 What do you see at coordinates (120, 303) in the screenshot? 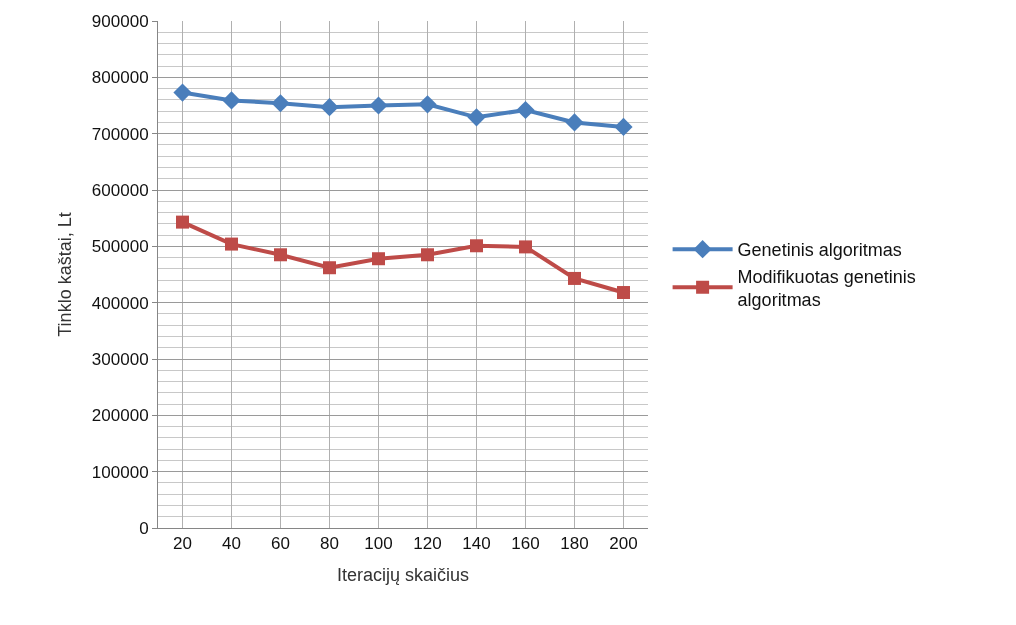
I see `y-tick-label: 400000` at bounding box center [120, 303].